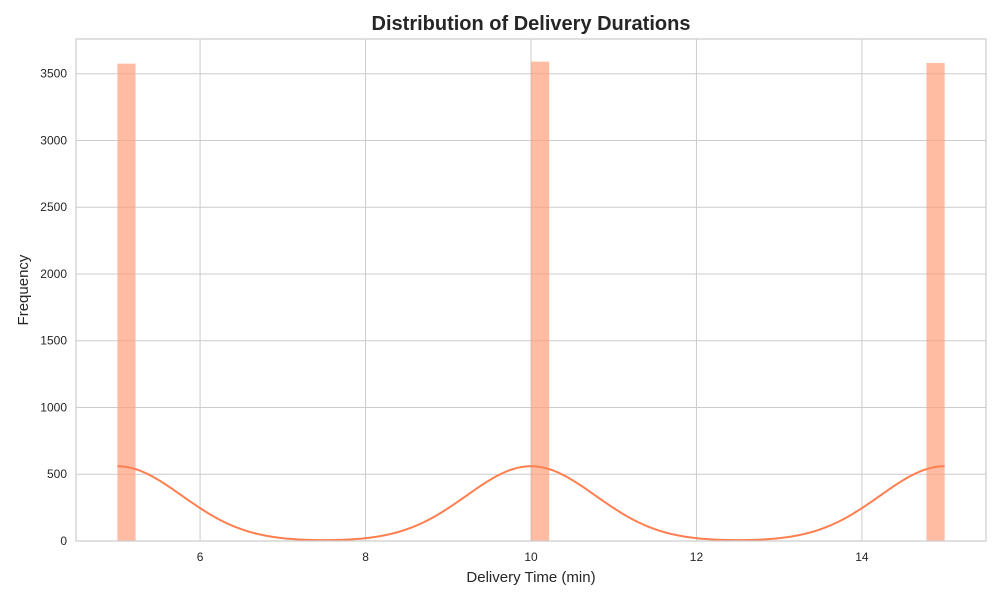  What do you see at coordinates (530, 577) in the screenshot?
I see `x-axis-label: Delivery Time (min)` at bounding box center [530, 577].